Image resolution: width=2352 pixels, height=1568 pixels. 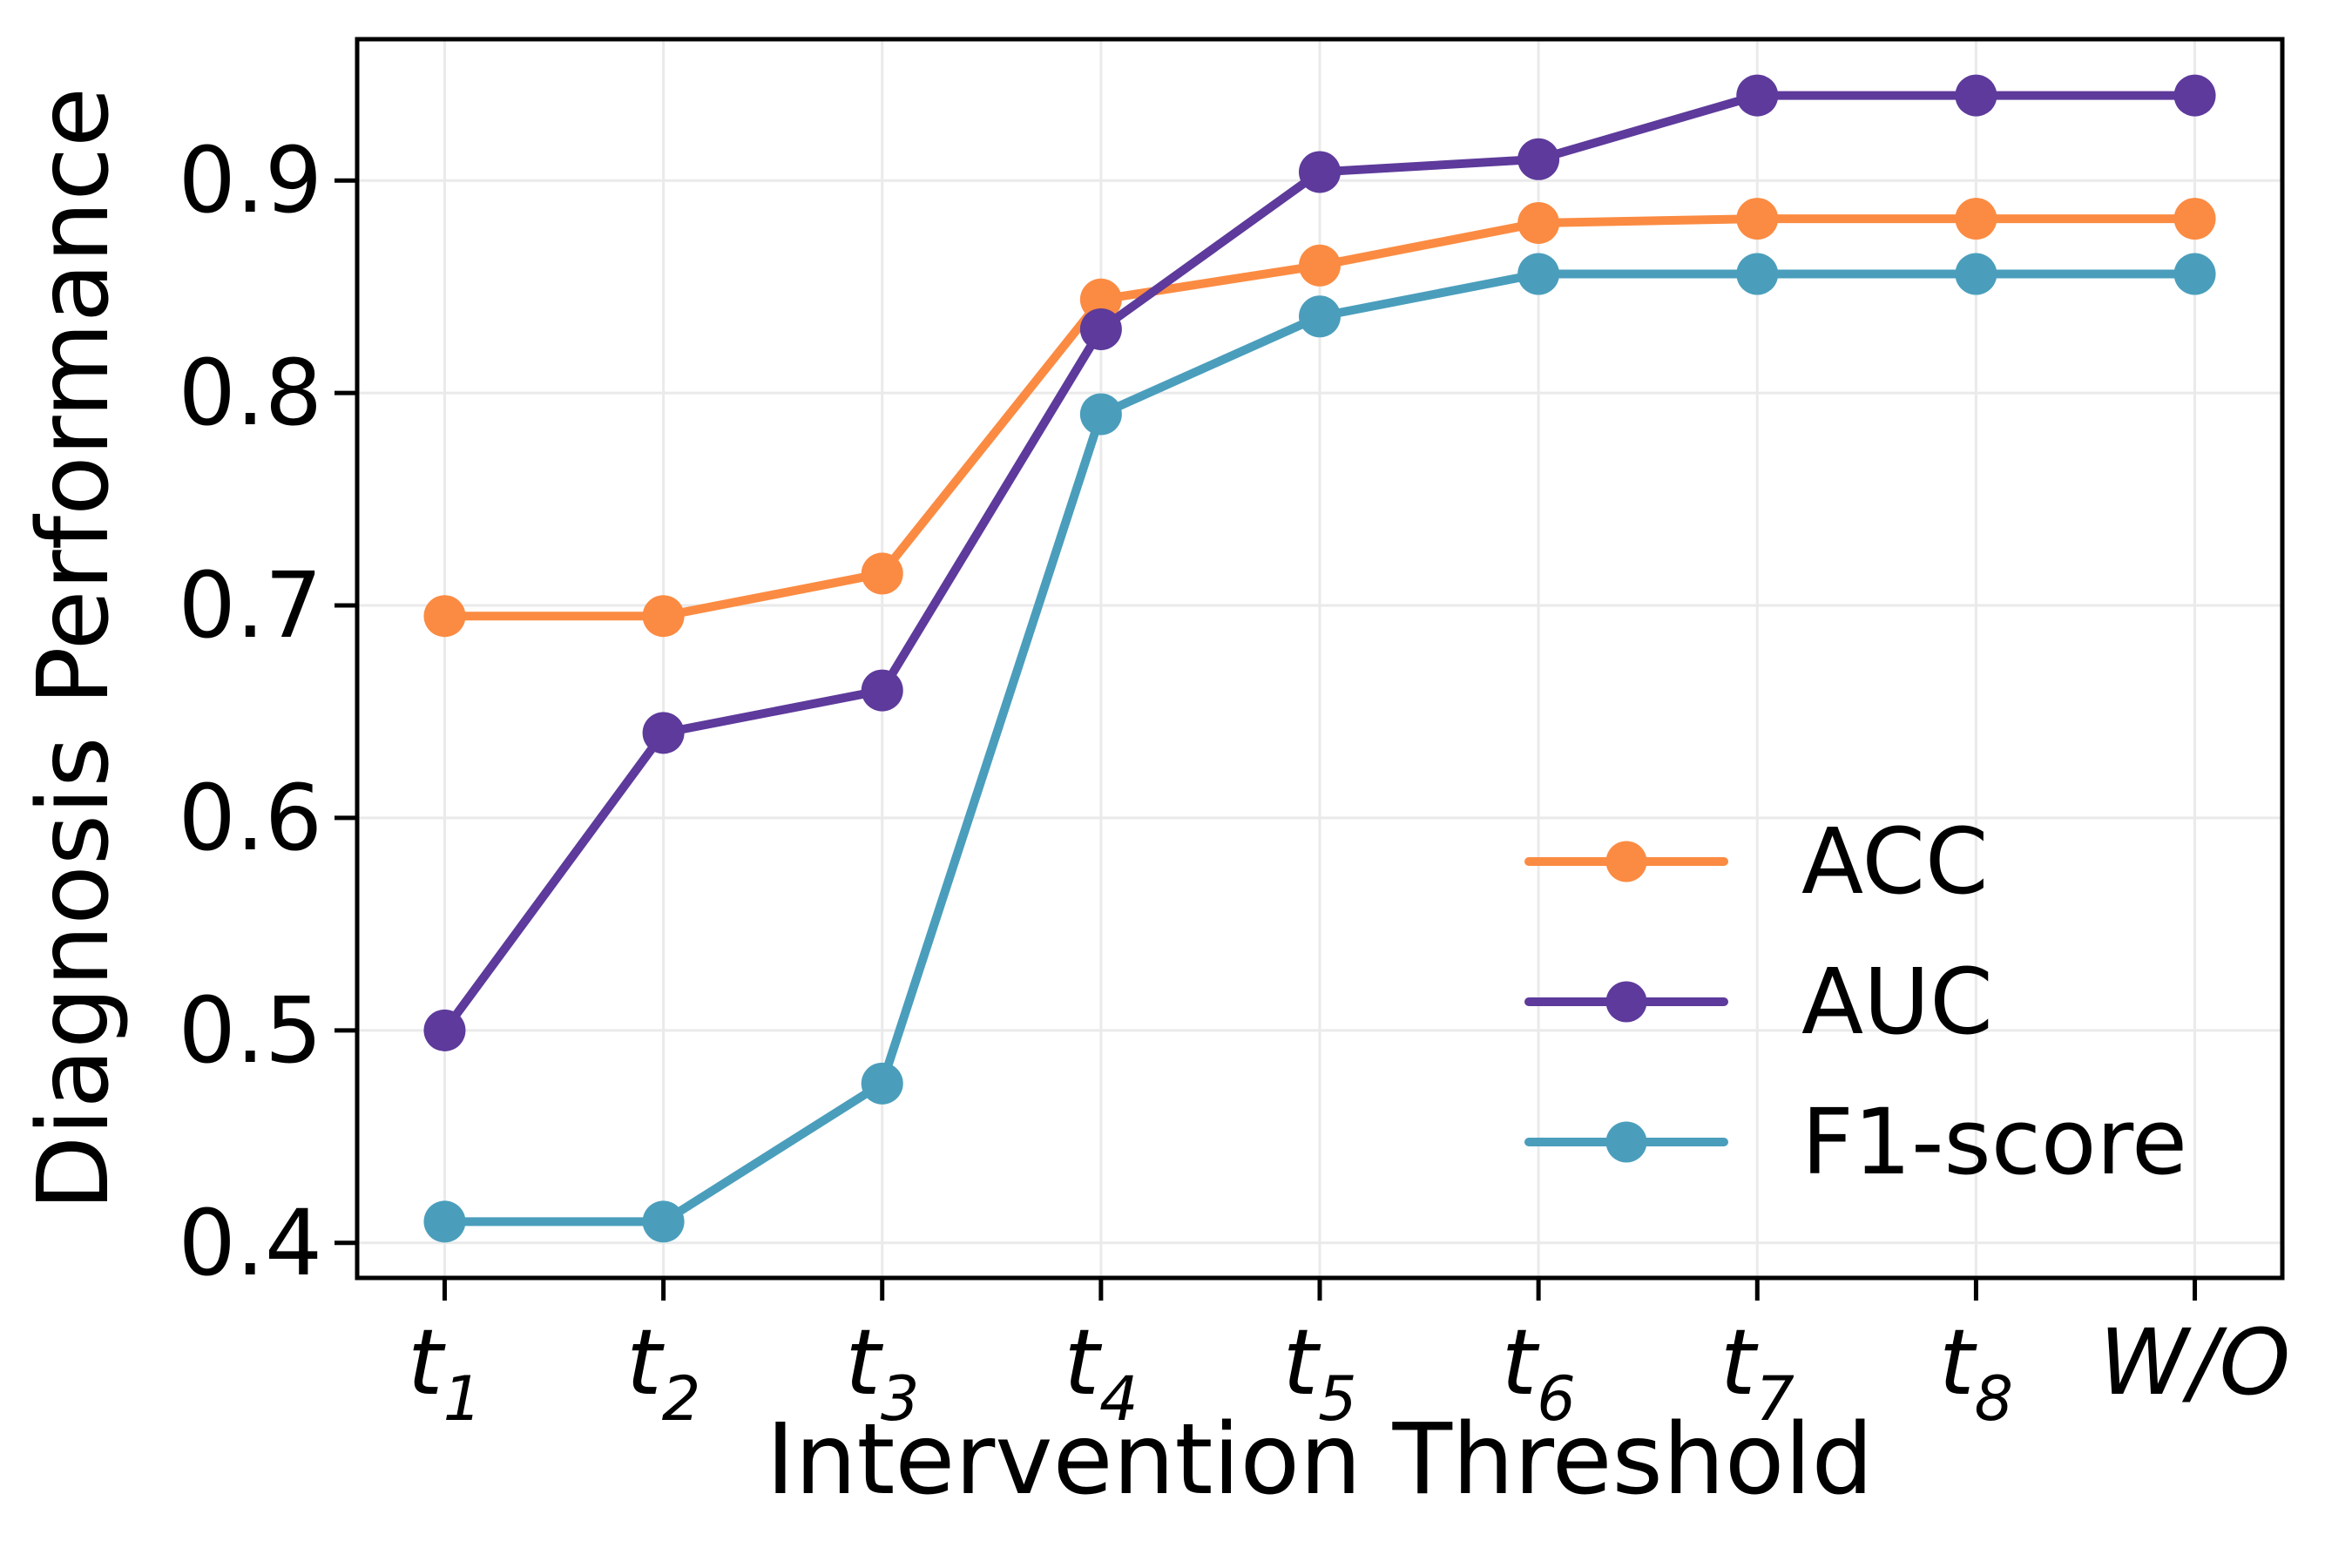 I want to click on y-tick-label-0.5: 0.5, so click(x=250, y=1030).